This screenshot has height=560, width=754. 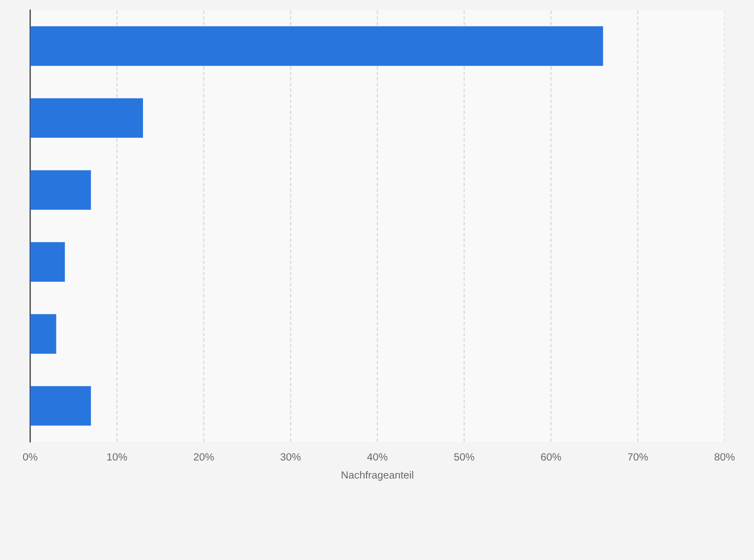 I want to click on x-tick-label: 0%, so click(x=30, y=457).